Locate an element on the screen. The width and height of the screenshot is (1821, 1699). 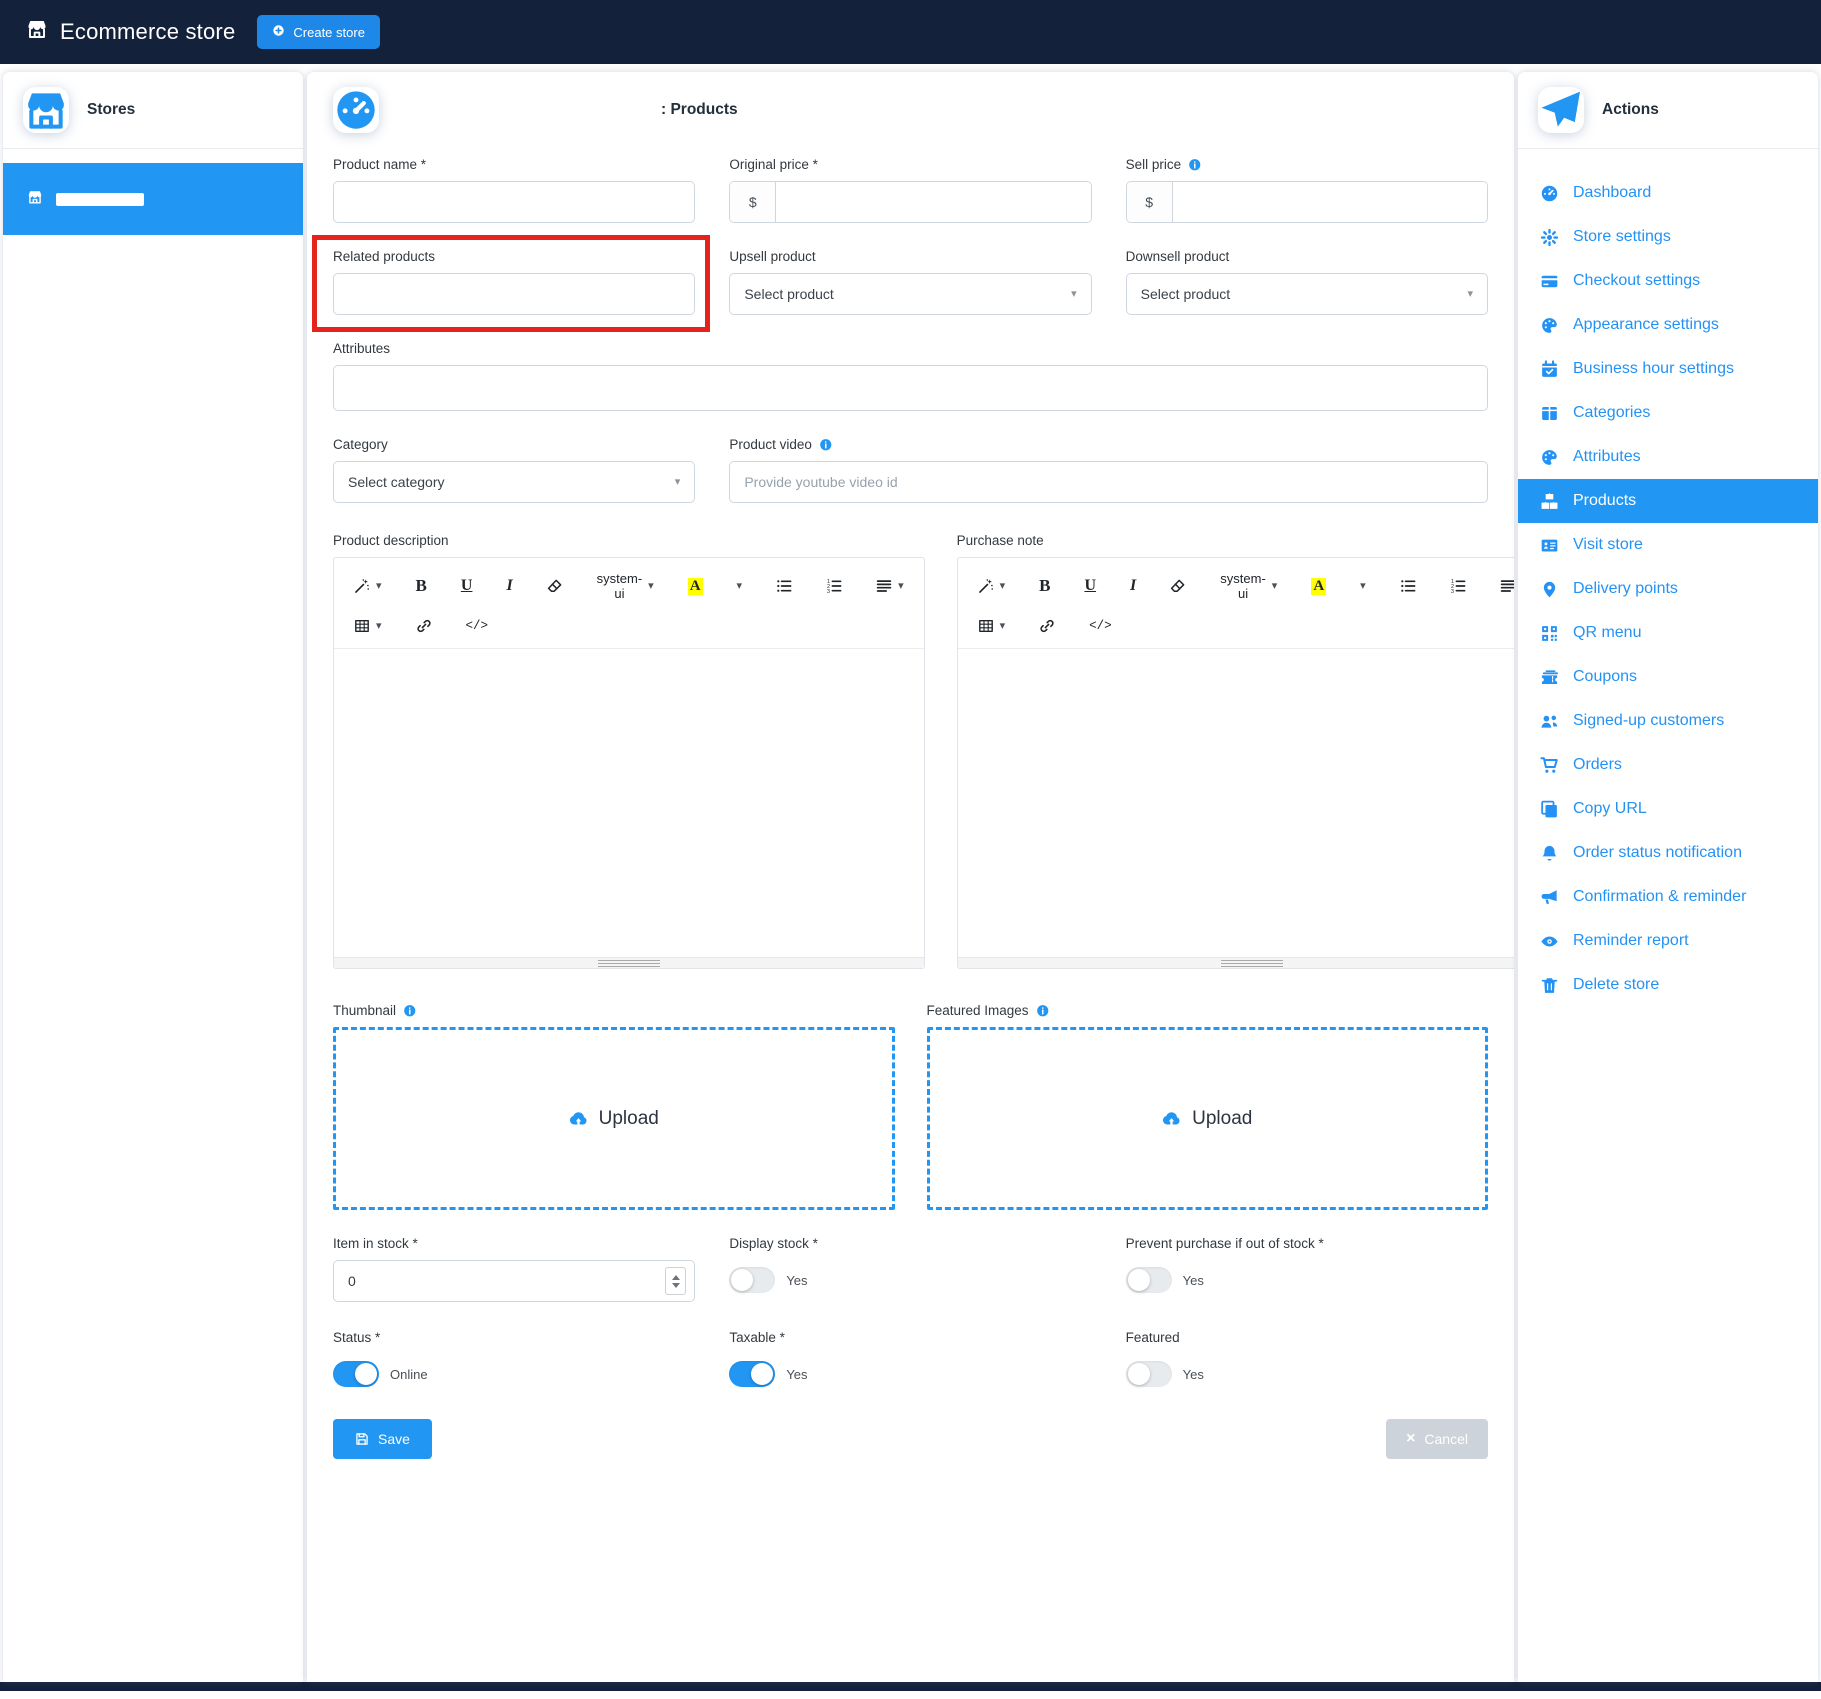
svg-text: 1 is located at coordinates (1452, 582).